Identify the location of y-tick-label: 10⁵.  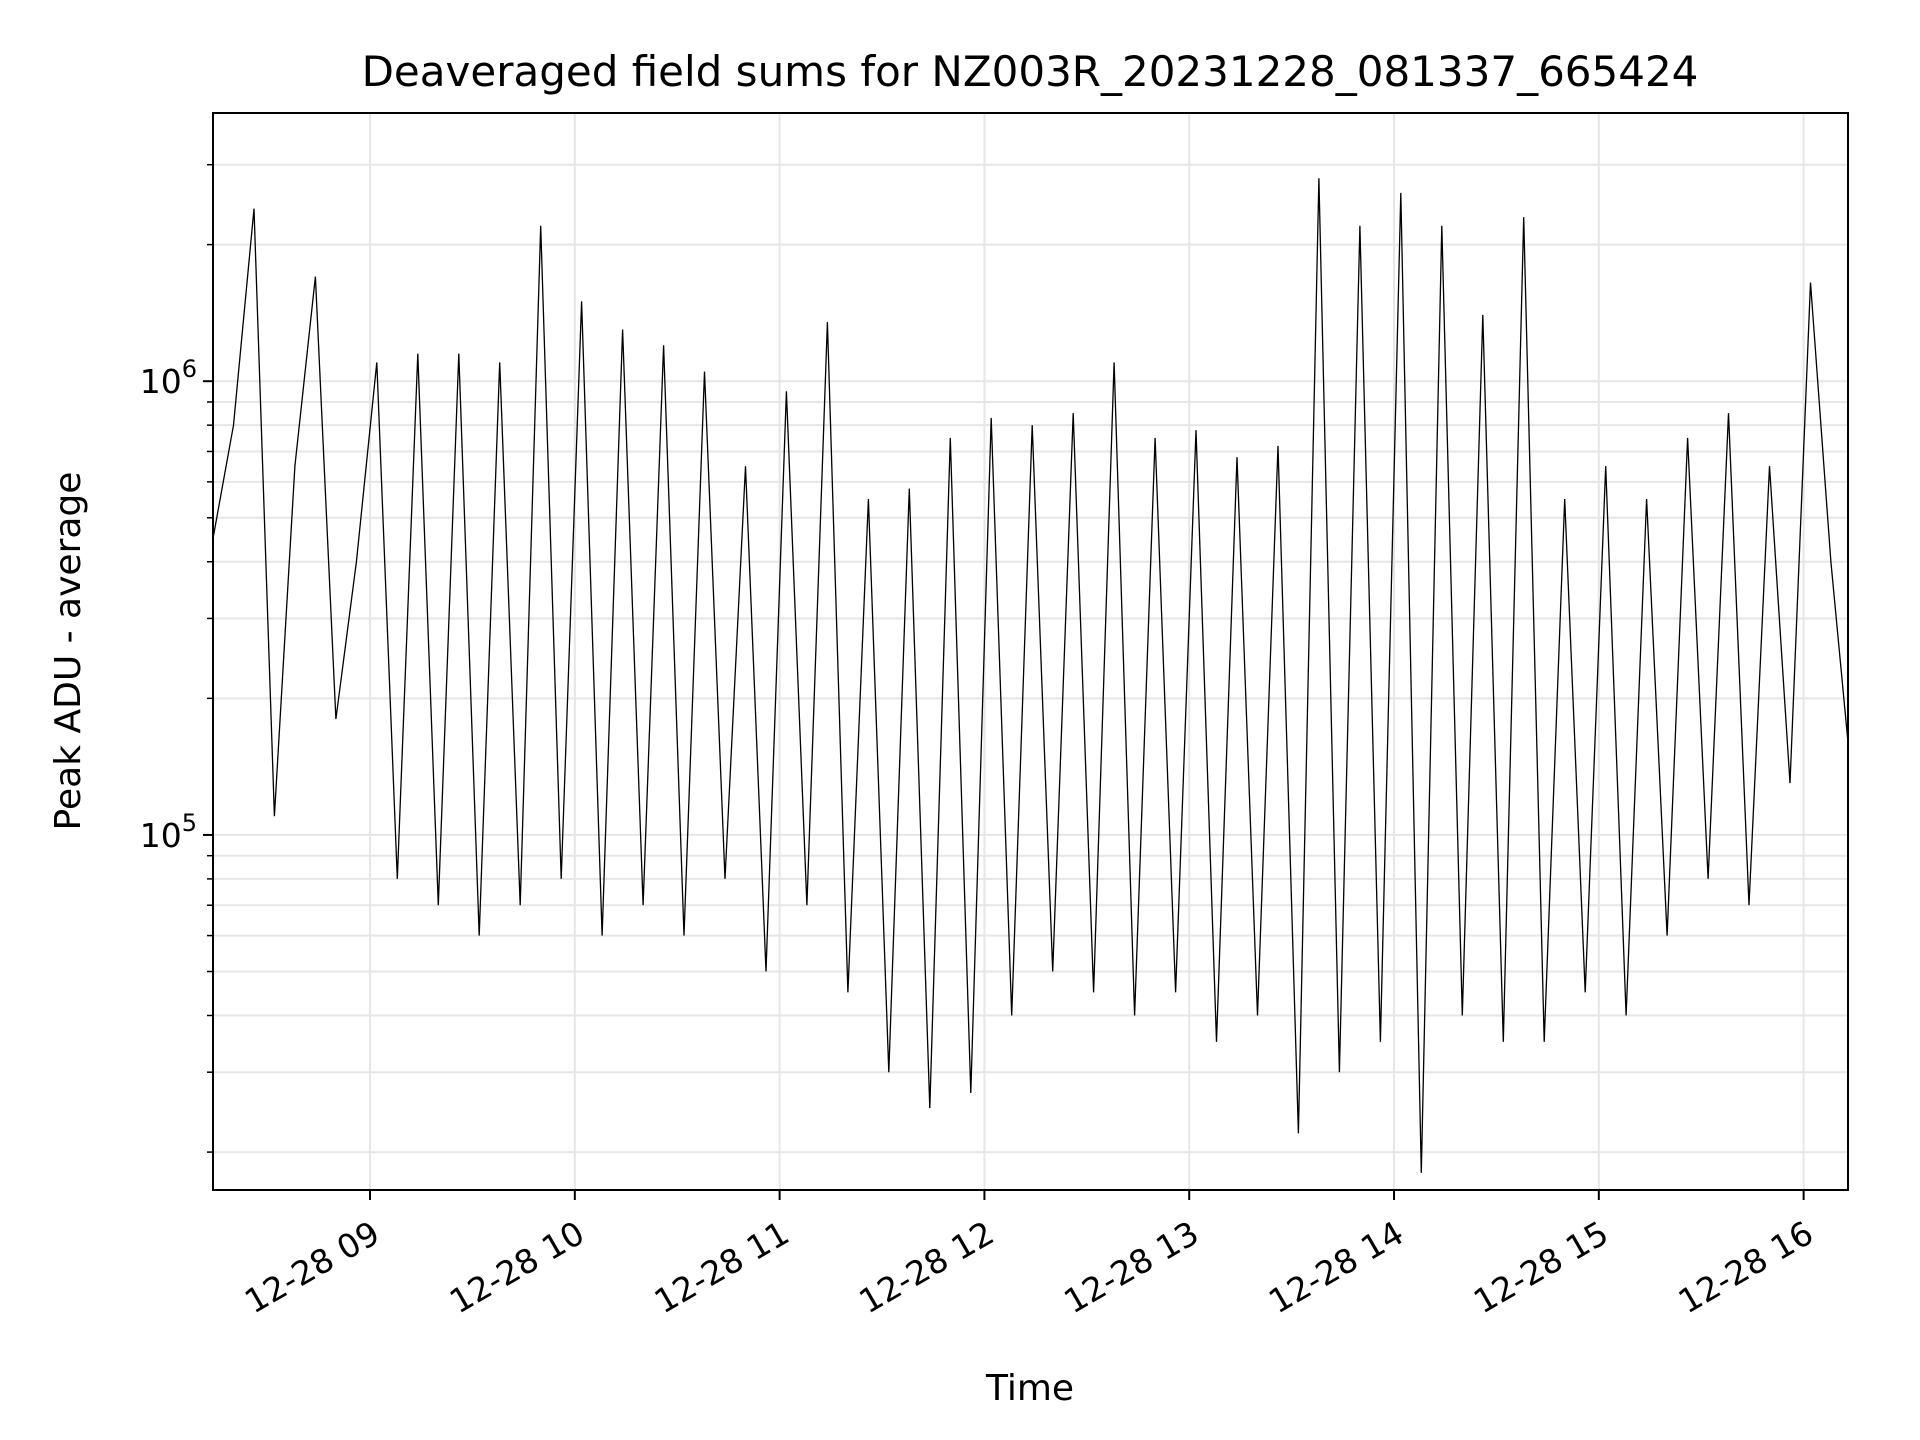
(168, 832).